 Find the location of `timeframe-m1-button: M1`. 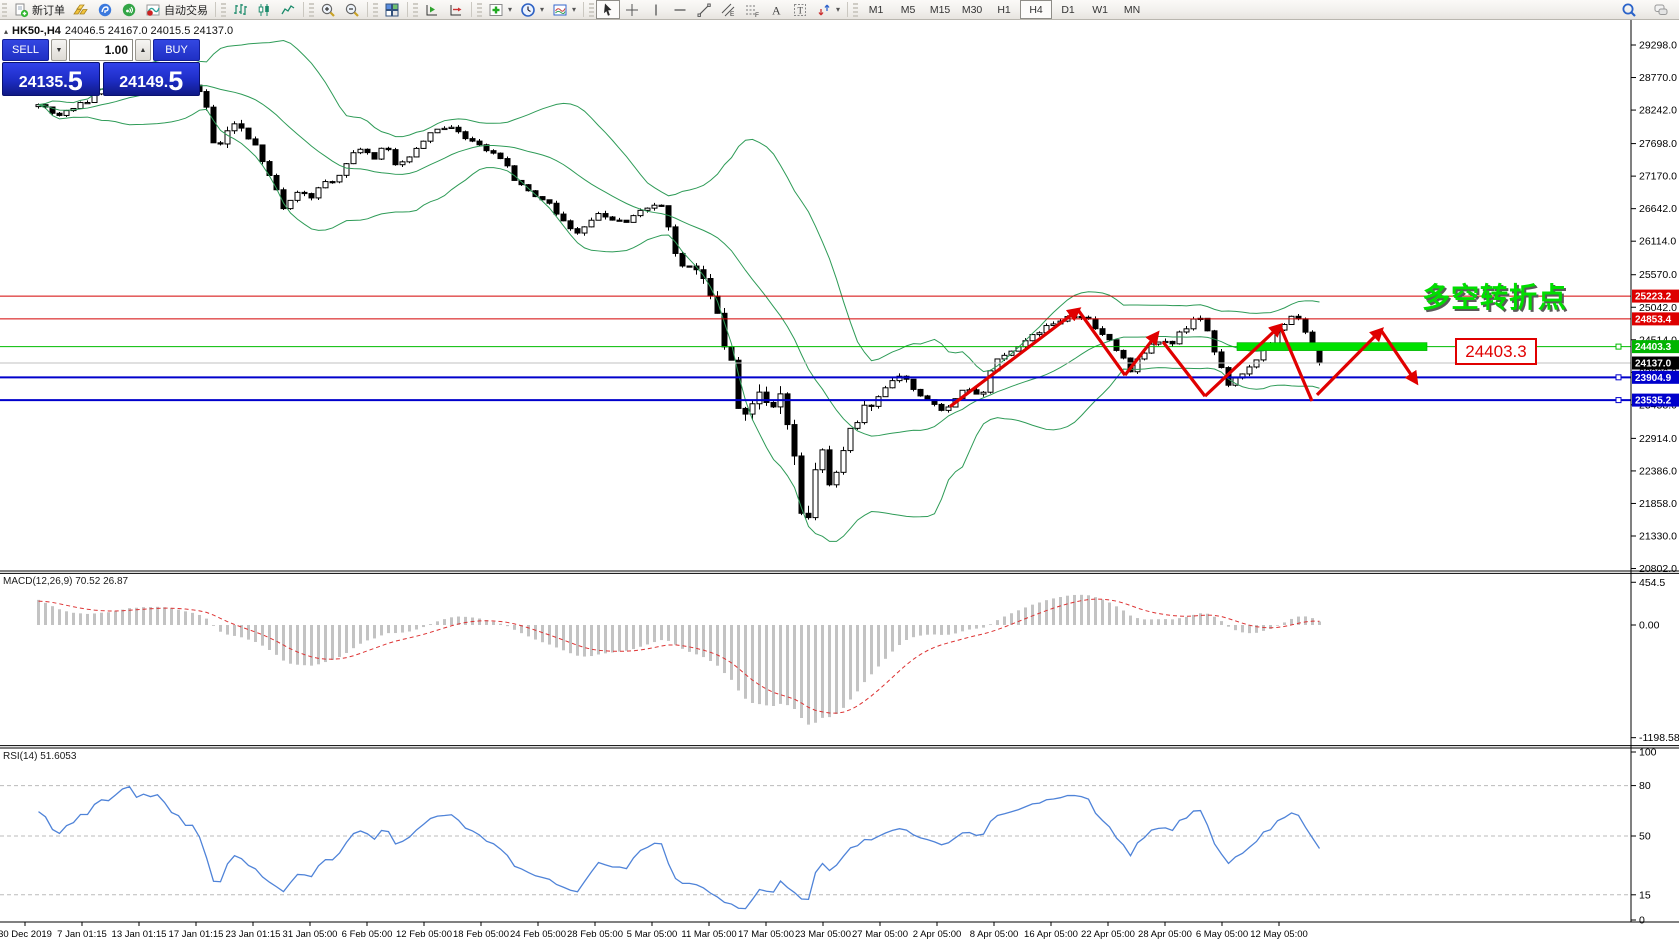

timeframe-m1-button: M1 is located at coordinates (876, 9).